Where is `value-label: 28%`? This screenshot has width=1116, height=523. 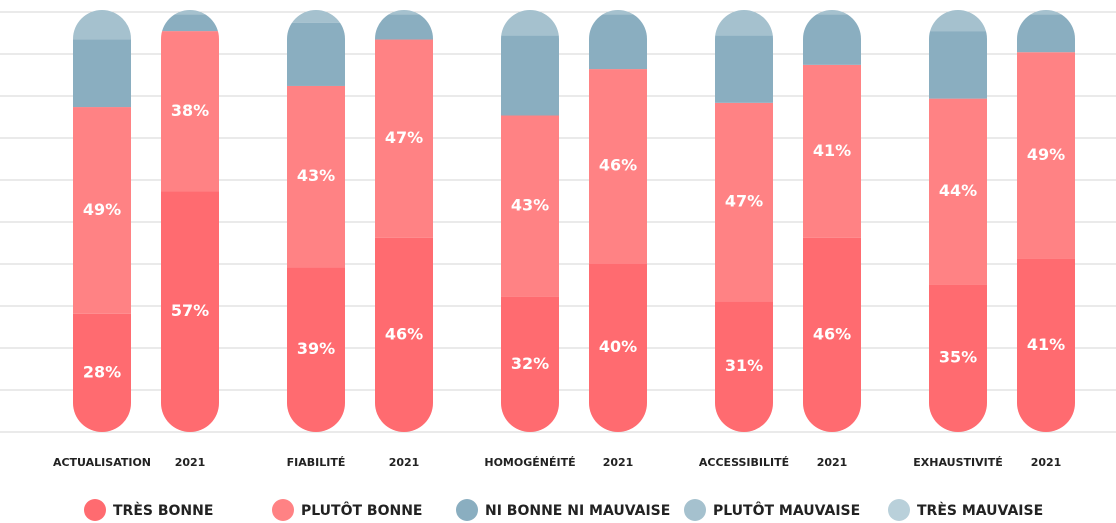 value-label: 28% is located at coordinates (102, 371).